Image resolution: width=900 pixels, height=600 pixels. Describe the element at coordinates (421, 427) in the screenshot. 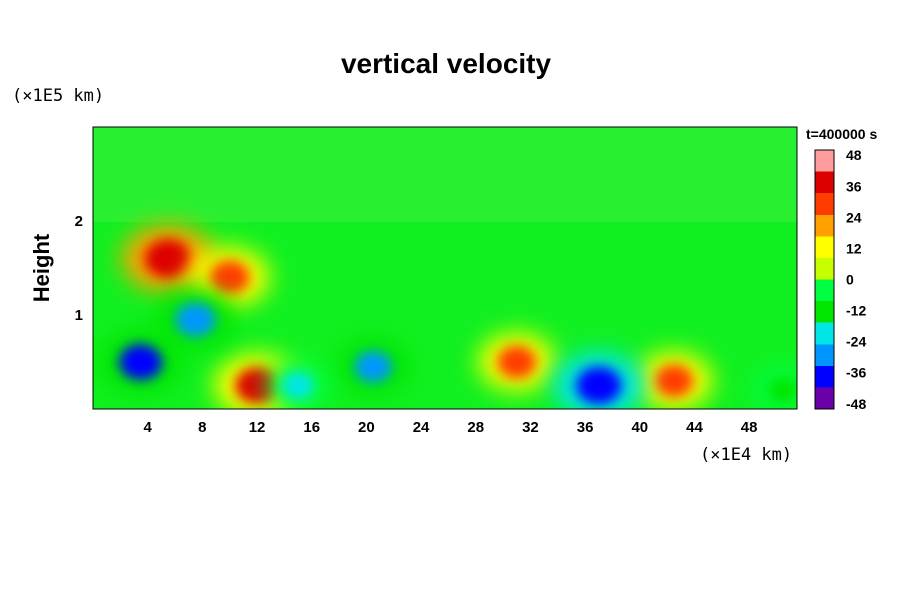

I see `x-tick-label: 24` at that location.